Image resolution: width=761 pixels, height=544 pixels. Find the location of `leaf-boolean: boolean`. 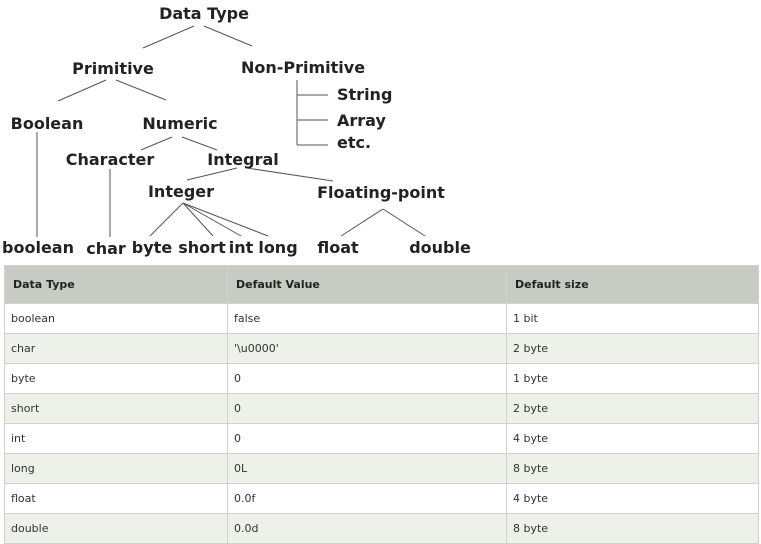

leaf-boolean: boolean is located at coordinates (38, 247).